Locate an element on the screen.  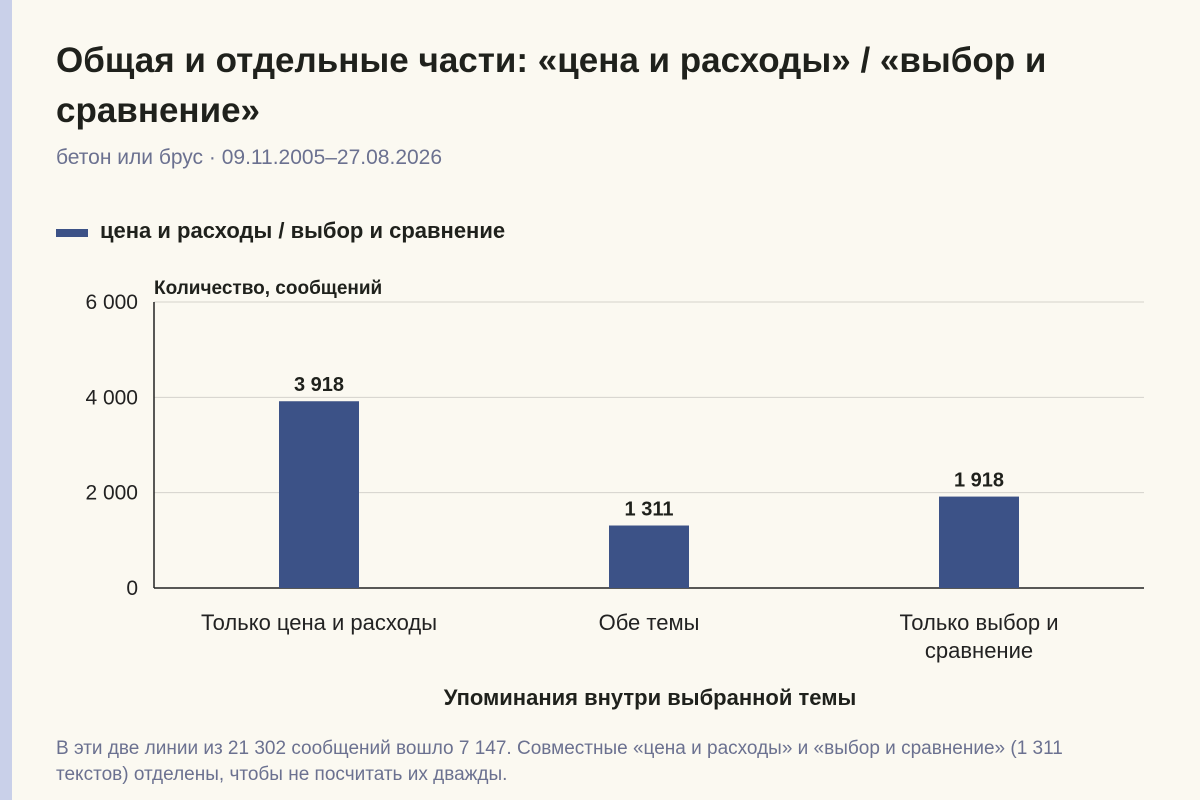
legend-swatch is located at coordinates (72, 233).